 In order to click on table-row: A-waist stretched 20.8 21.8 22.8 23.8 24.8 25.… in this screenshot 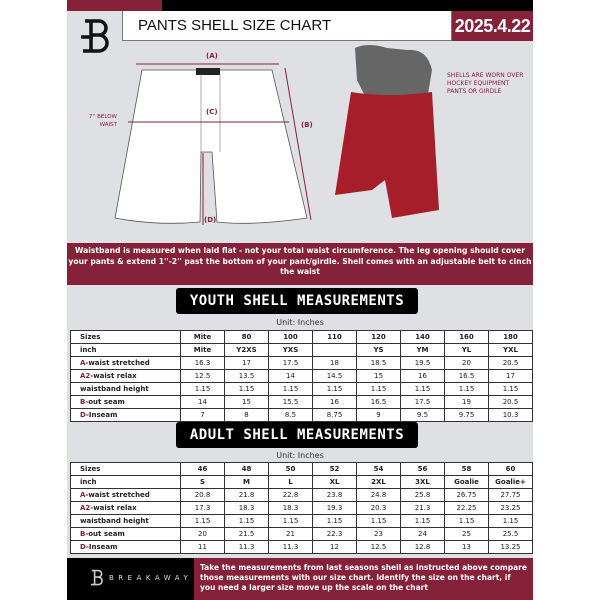, I will do `click(301, 495)`.